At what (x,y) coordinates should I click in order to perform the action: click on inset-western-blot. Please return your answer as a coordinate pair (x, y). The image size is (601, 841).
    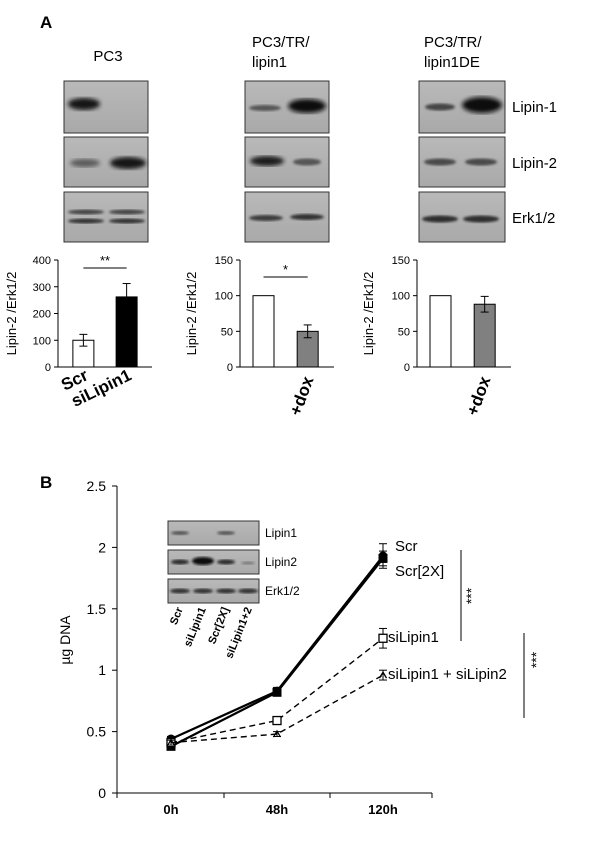
    Looking at the image, I should click on (213, 562).